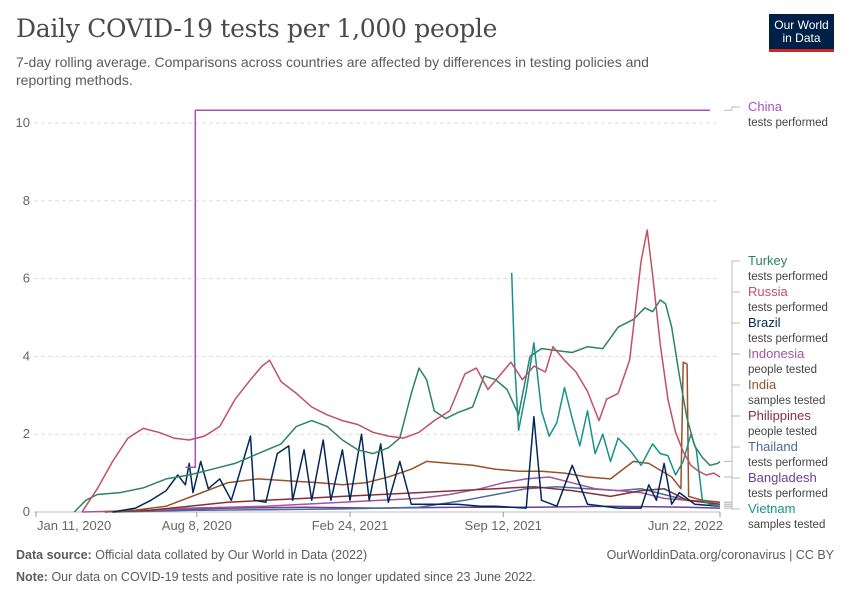  Describe the element at coordinates (768, 291) in the screenshot. I see `legend-label-russia: Russia` at that location.